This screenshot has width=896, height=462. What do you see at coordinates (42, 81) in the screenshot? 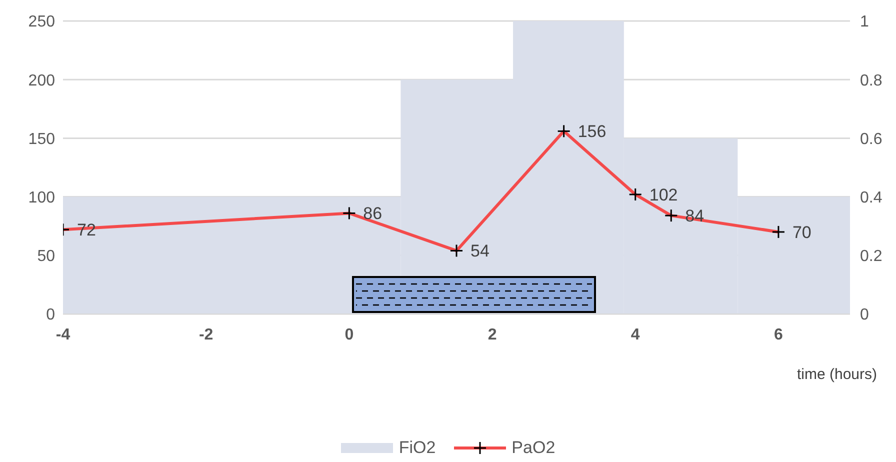
I see `y-tick-label: 200` at bounding box center [42, 81].